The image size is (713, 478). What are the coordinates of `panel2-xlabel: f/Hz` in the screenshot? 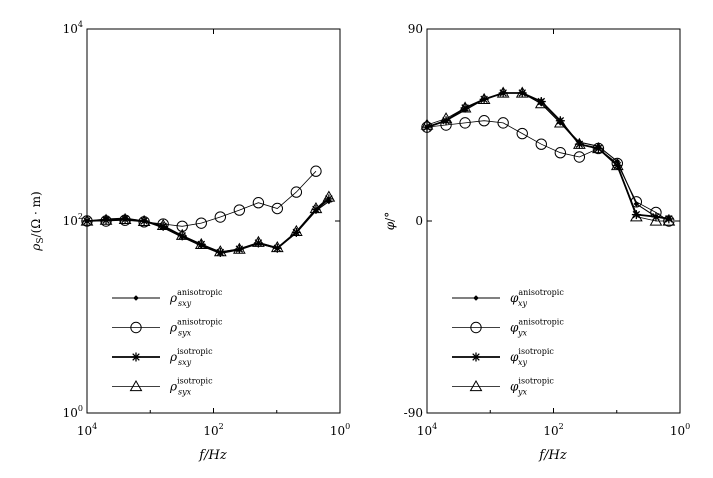 It's located at (552, 455).